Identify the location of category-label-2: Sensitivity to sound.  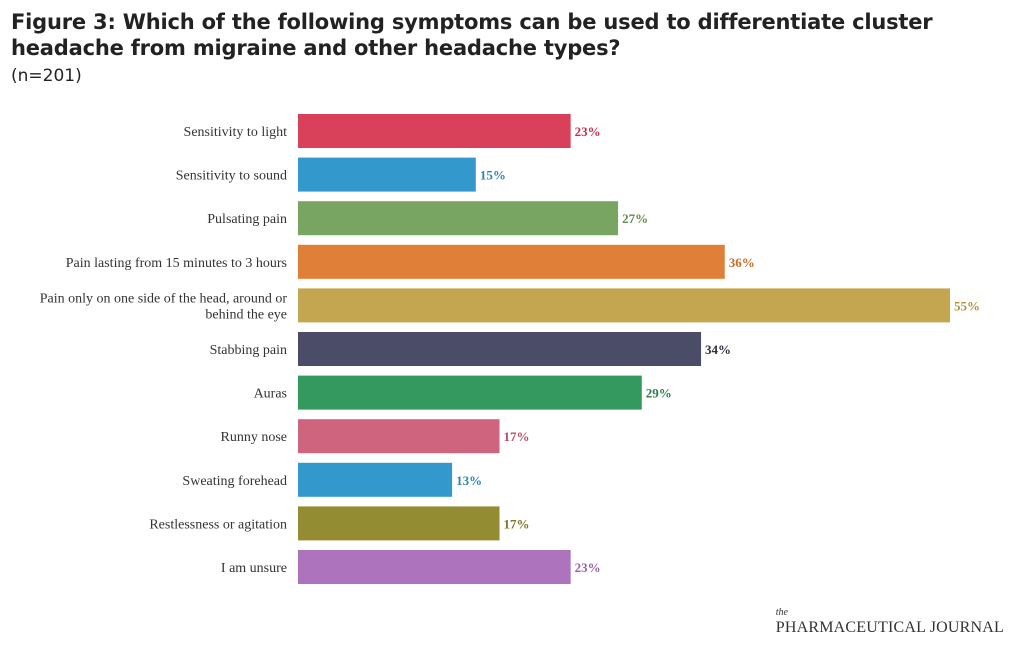
(231, 176).